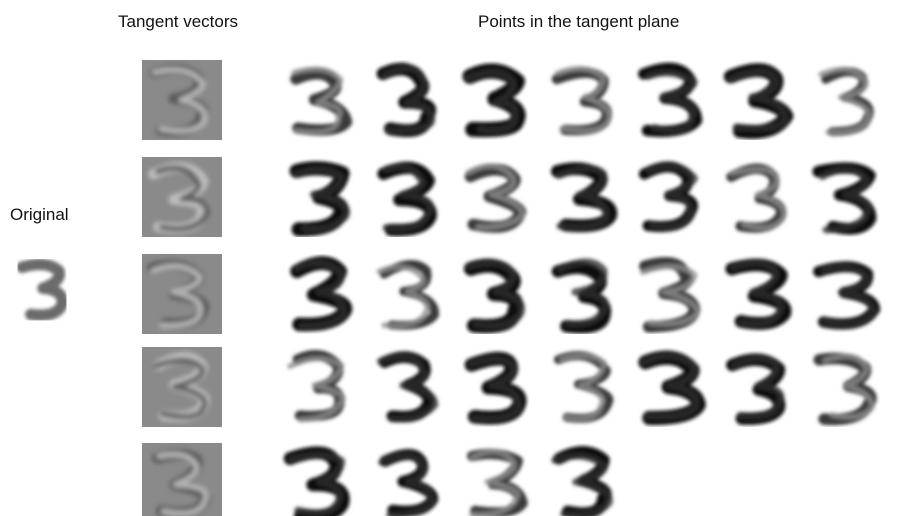  I want to click on tangent-point-r3-c4, so click(584, 294).